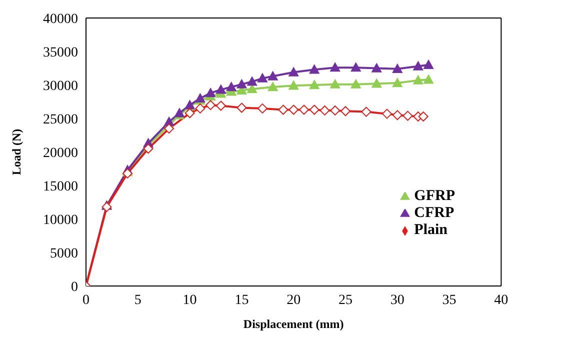 The height and width of the screenshot is (348, 583). What do you see at coordinates (293, 300) in the screenshot?
I see `x-tick-label: 20` at bounding box center [293, 300].